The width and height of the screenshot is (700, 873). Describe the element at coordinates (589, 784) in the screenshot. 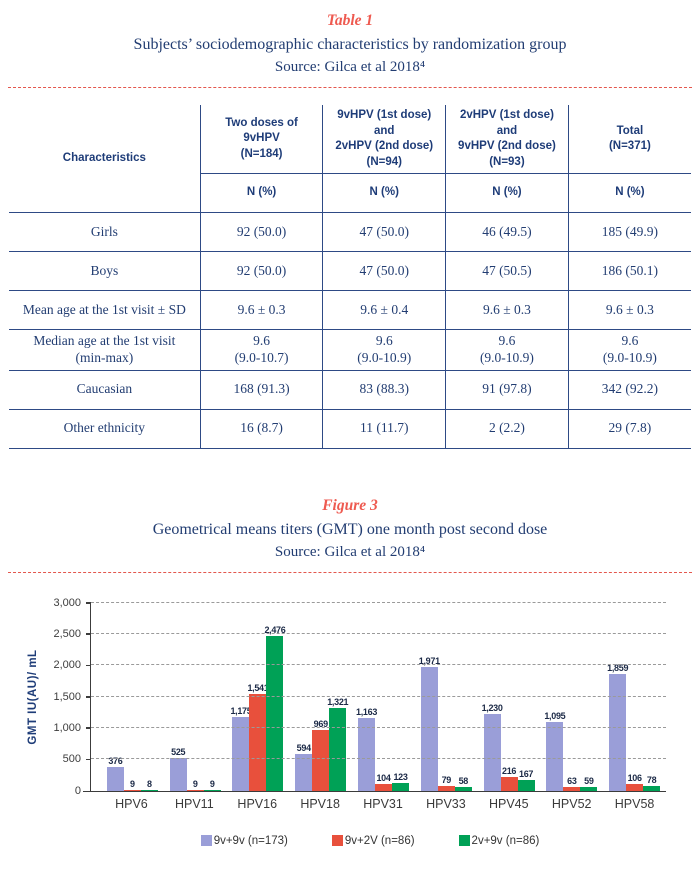

I see `bar-wrap: 59` at that location.